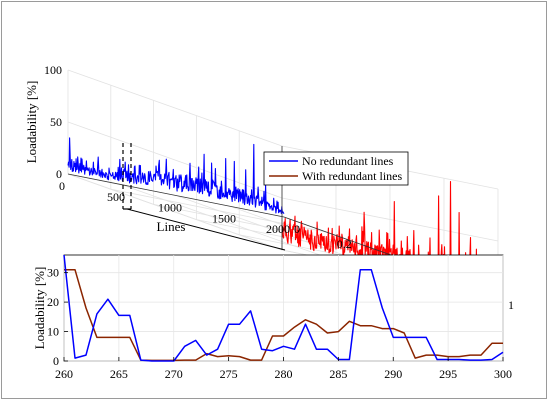 This screenshot has height=402, width=550. I want to click on z-tick-label: 50, so click(56, 122).